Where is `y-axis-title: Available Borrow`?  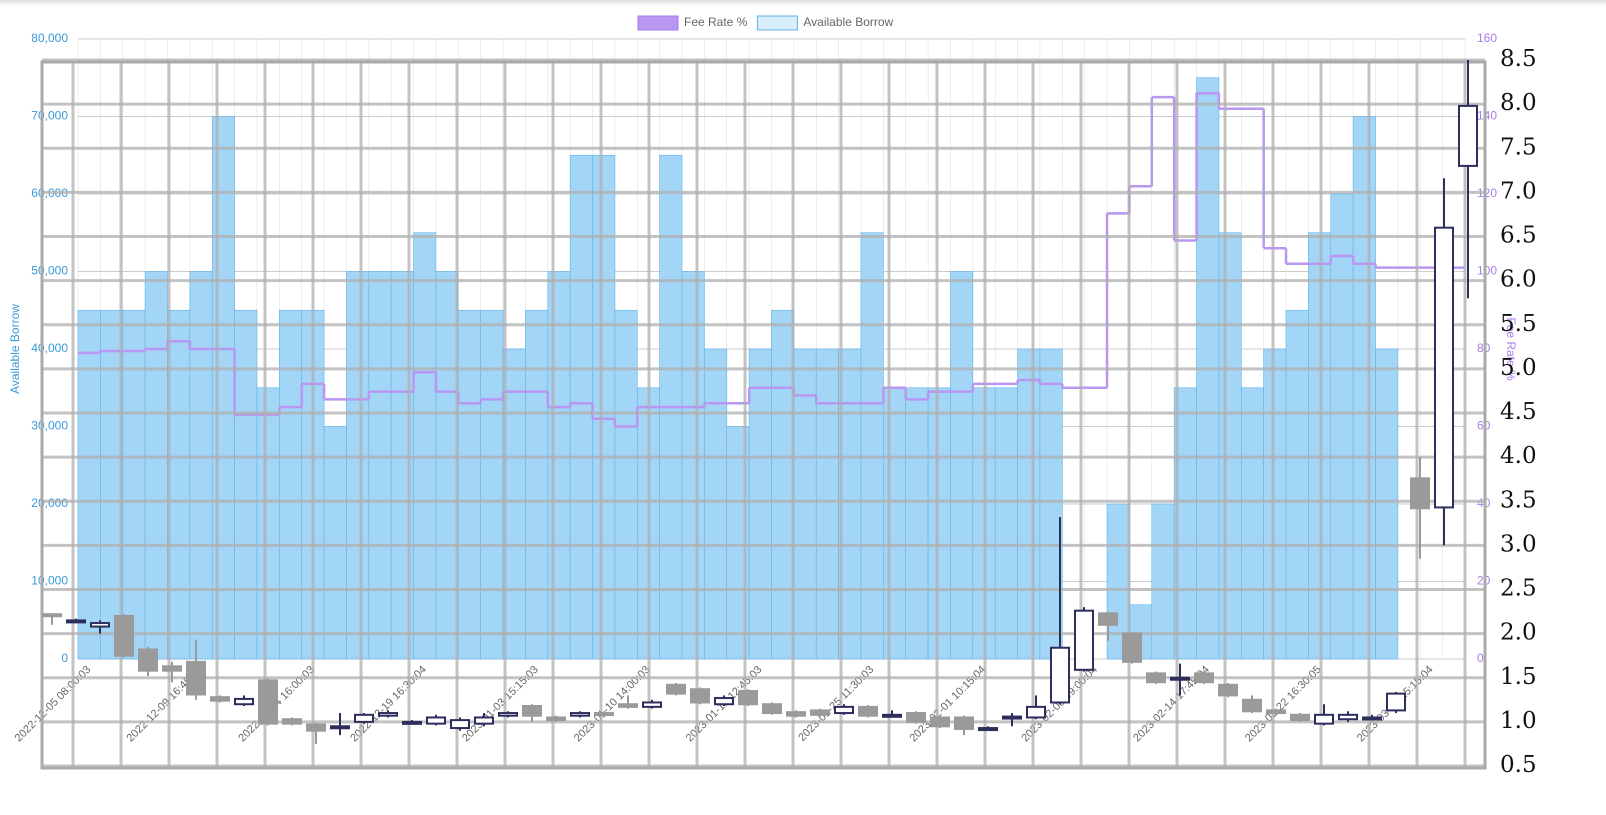
y-axis-title: Available Borrow is located at coordinates (15, 349).